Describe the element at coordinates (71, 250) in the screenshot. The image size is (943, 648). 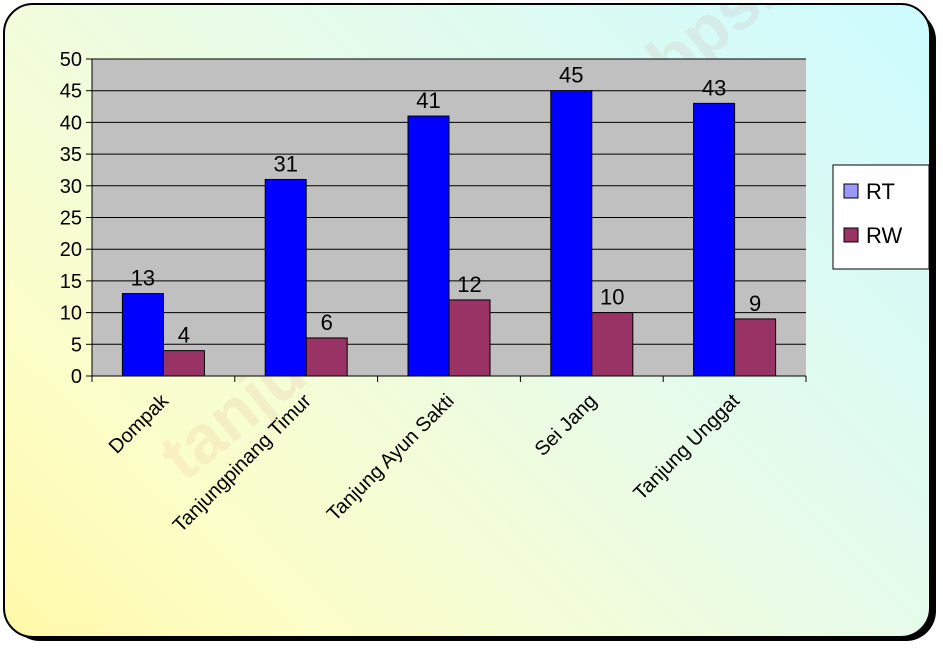
I see `y-tick-label: 20` at that location.